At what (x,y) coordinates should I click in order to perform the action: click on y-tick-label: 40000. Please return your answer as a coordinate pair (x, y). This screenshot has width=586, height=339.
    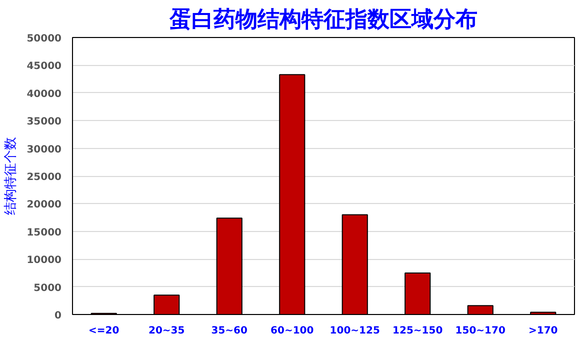
    Looking at the image, I should click on (44, 94).